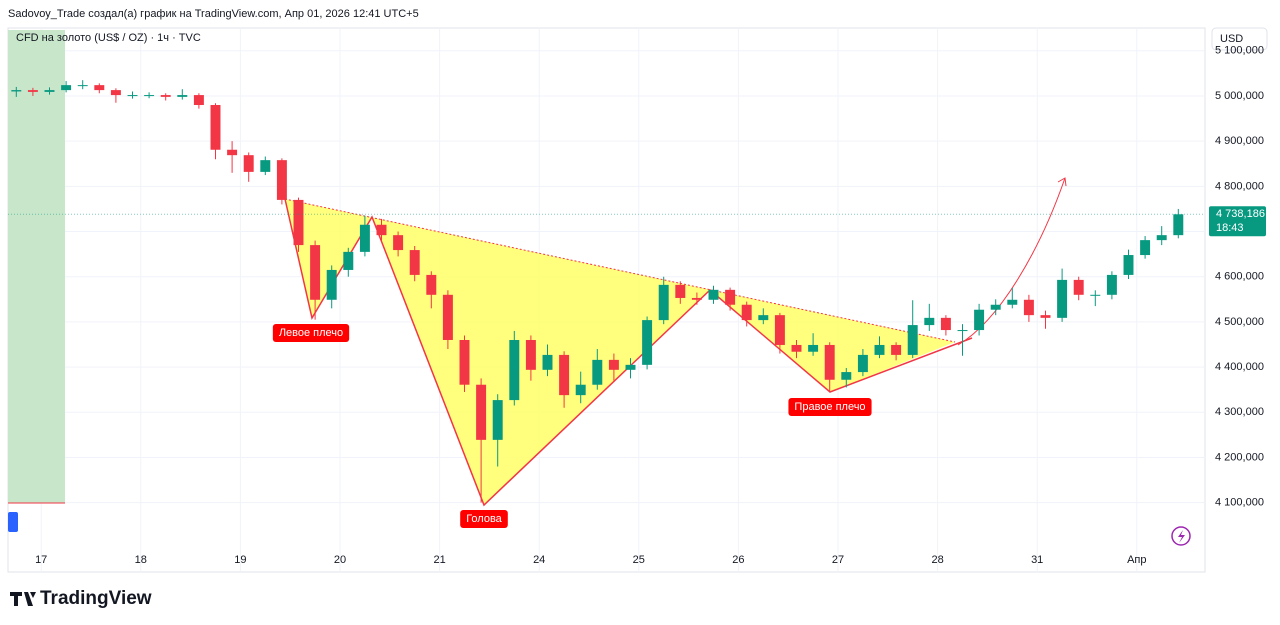  What do you see at coordinates (439, 560) in the screenshot?
I see `x-tick-label: 21` at bounding box center [439, 560].